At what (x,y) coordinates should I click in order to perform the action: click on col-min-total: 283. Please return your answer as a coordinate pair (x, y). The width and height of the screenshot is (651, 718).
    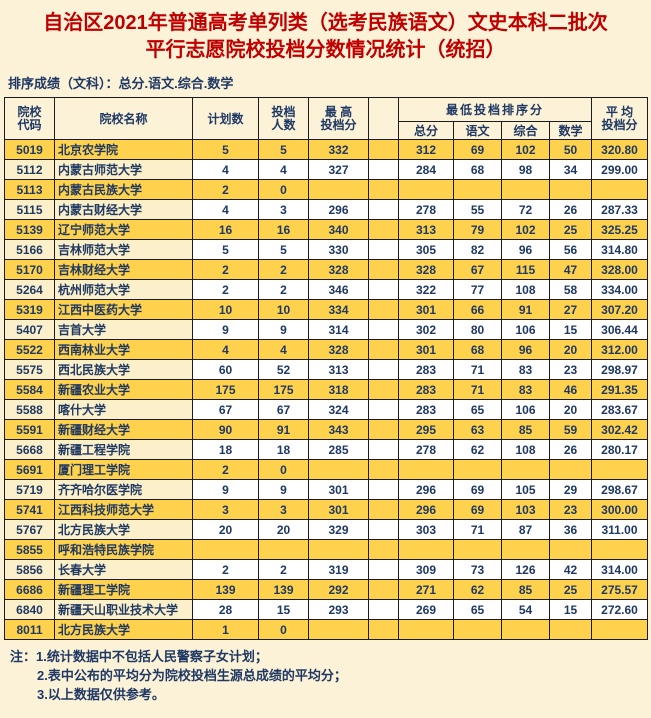
    Looking at the image, I should click on (426, 389).